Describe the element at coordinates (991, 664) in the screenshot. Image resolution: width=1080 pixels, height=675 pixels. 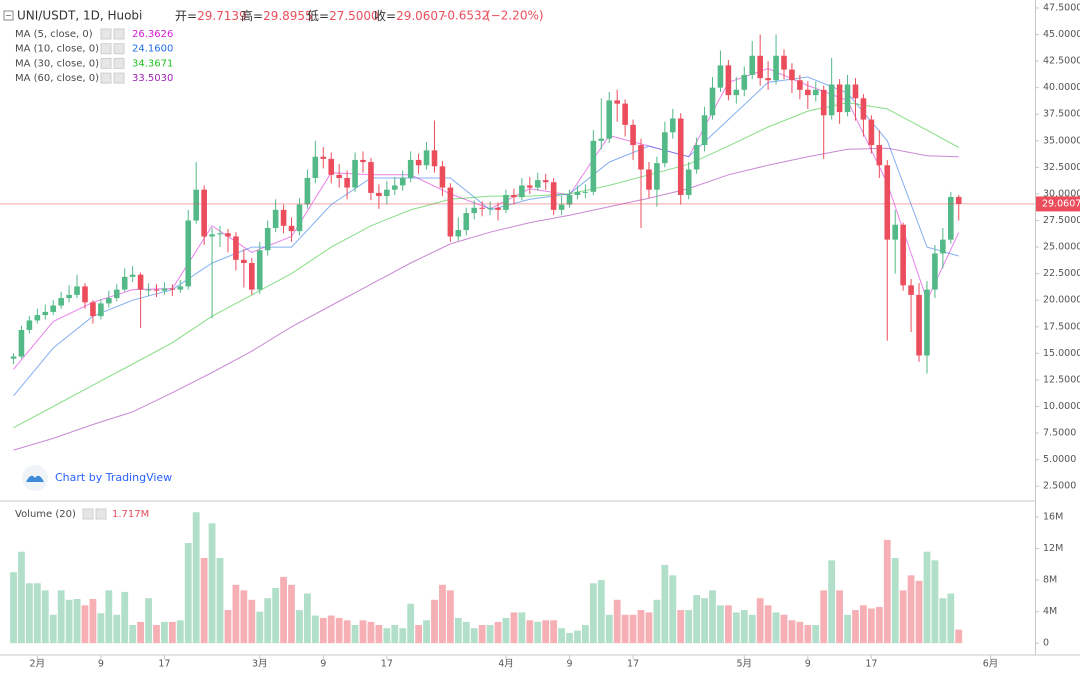
I see `x-tick-label: 6月` at that location.